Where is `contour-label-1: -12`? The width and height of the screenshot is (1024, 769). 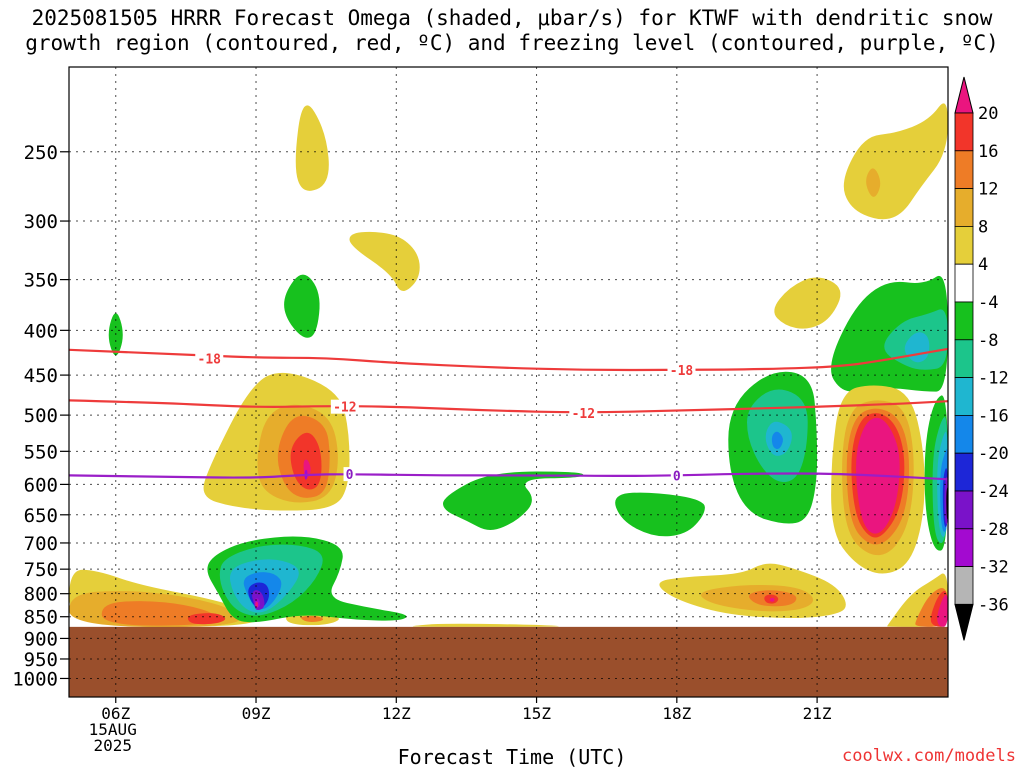 contour-label-1: -12 is located at coordinates (344, 408).